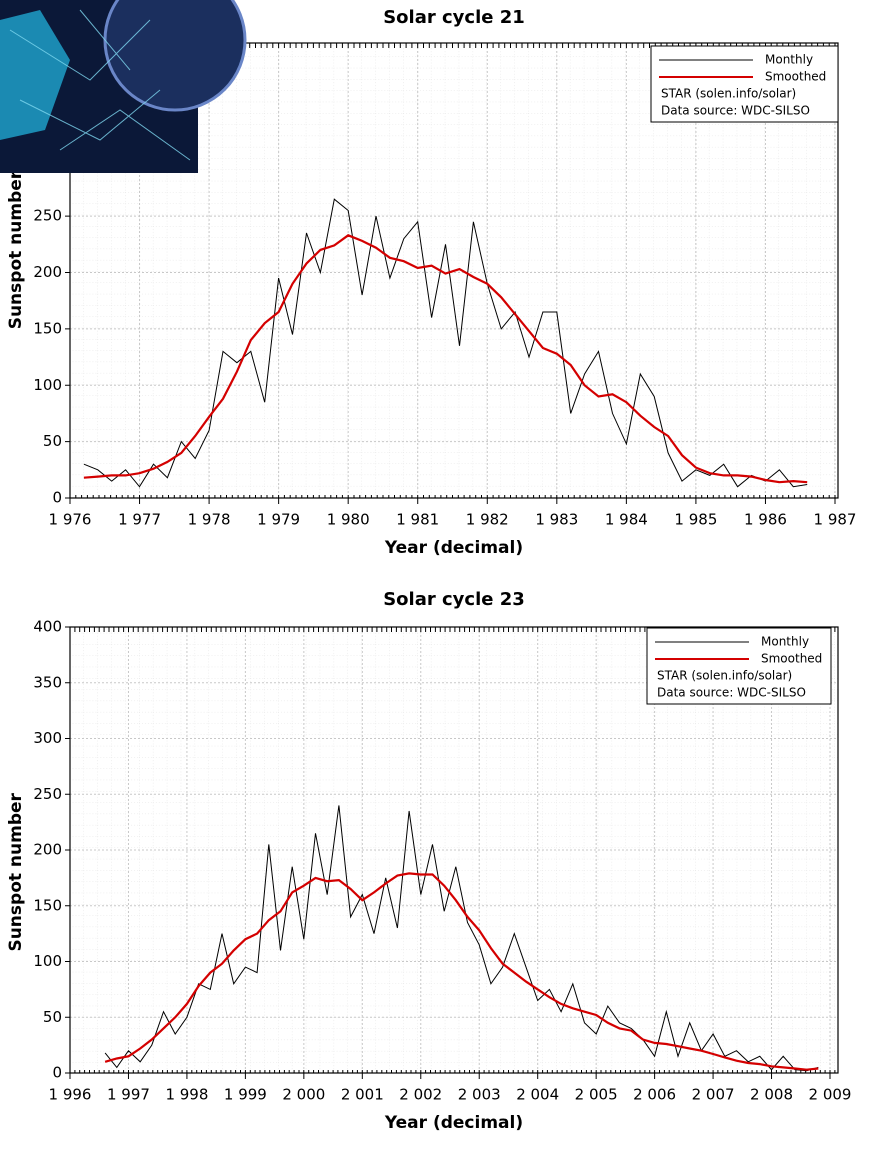 The image size is (874, 1156). What do you see at coordinates (765, 520) in the screenshot?
I see `x-tick-label: 1 986` at bounding box center [765, 520].